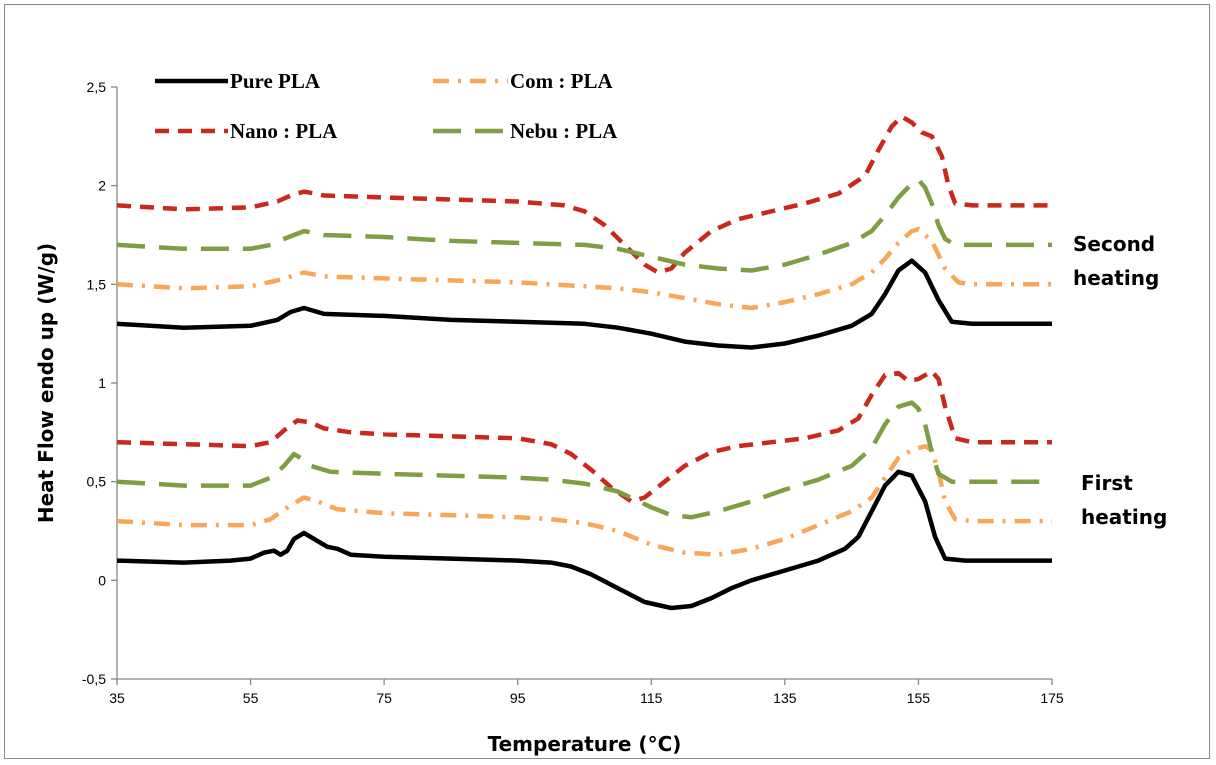 This screenshot has height=765, width=1216. Describe the element at coordinates (919, 698) in the screenshot. I see `x-tick-label: 155` at that location.